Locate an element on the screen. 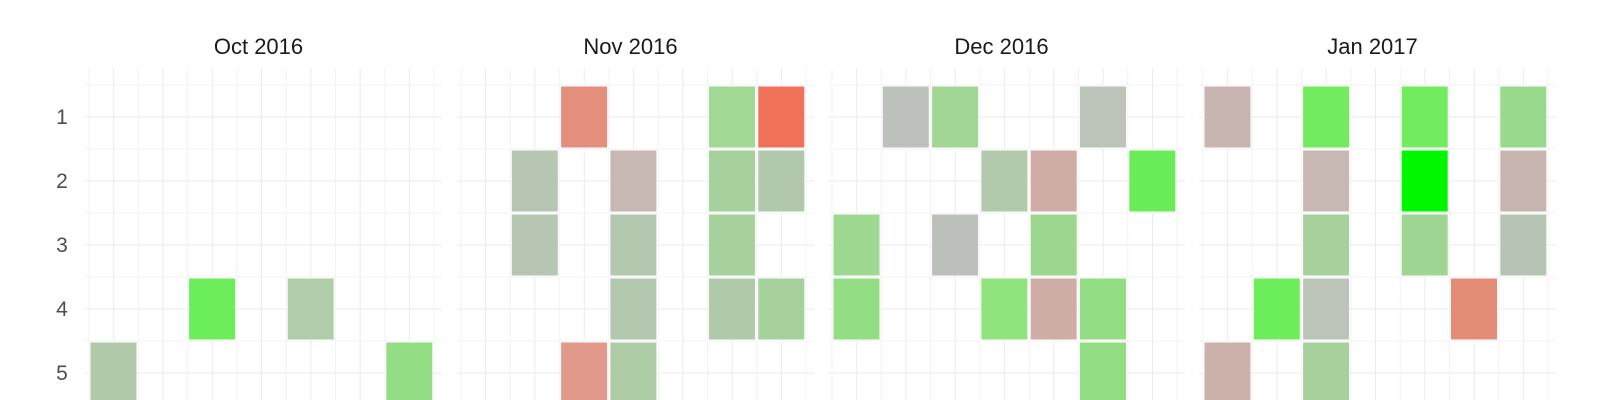 This screenshot has height=400, width=1600. row-label-2: 2 is located at coordinates (62, 181).